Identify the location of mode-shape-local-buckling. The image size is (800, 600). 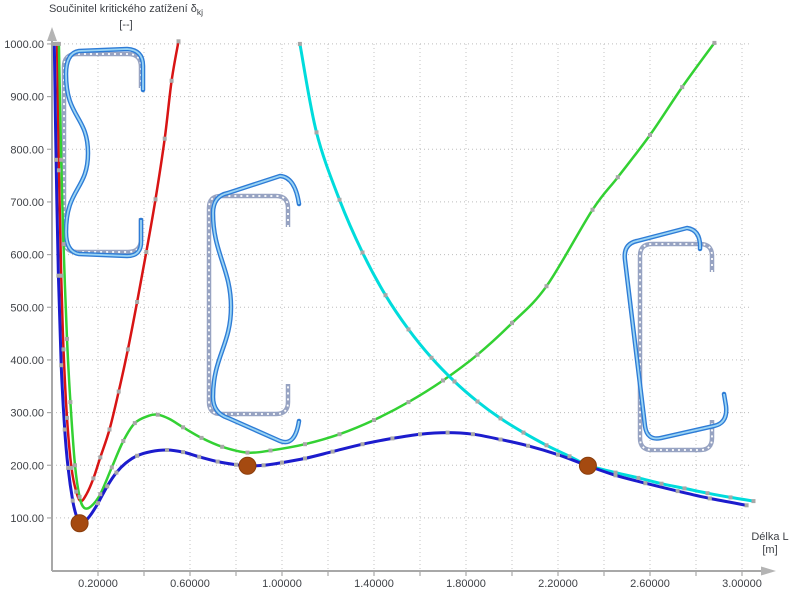
(103, 152).